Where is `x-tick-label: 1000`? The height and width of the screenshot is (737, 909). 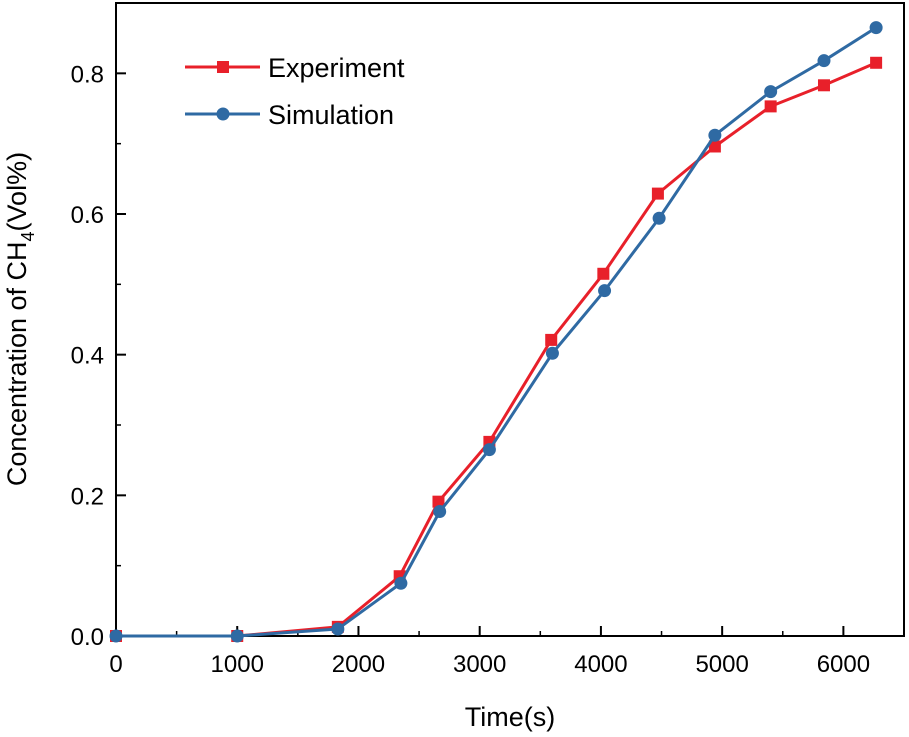 x-tick-label: 1000 is located at coordinates (237, 664).